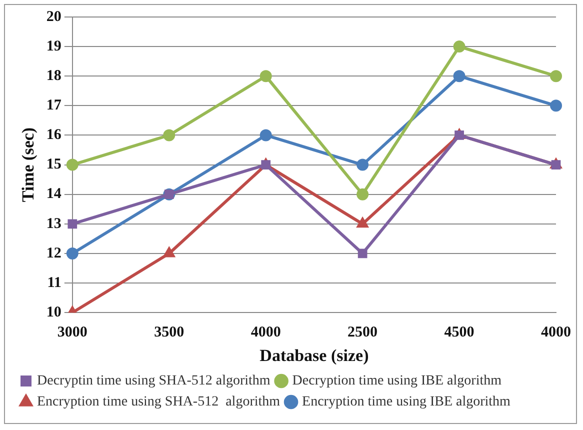  What do you see at coordinates (54, 76) in the screenshot?
I see `y-tick-label: 18` at bounding box center [54, 76].